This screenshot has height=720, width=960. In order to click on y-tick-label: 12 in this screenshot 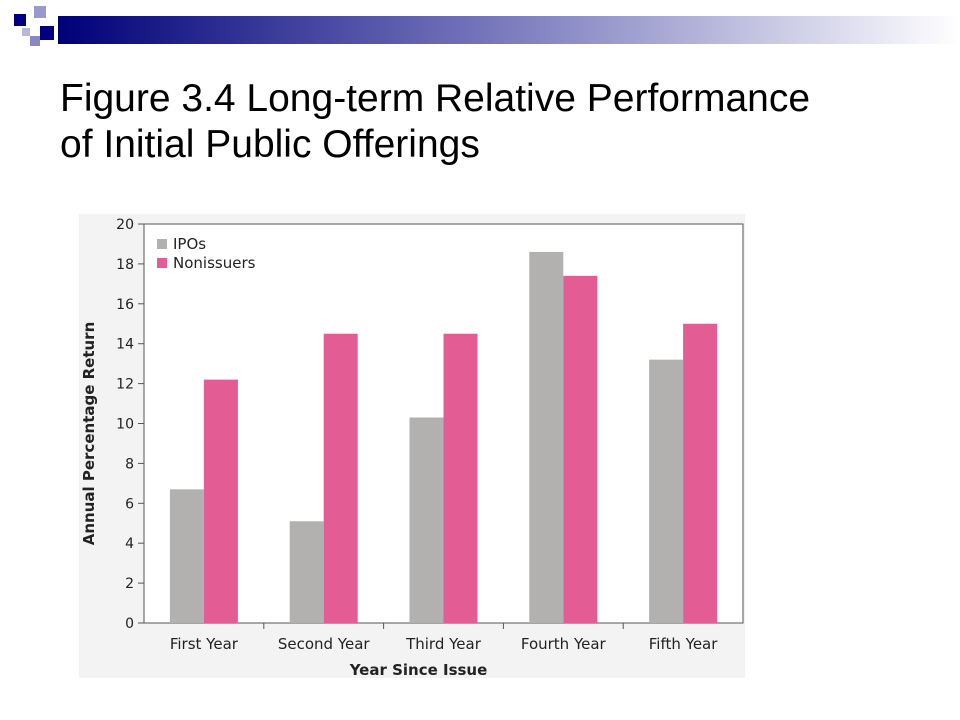, I will do `click(125, 385)`.